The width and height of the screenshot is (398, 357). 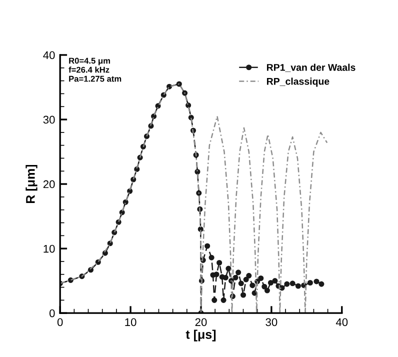 I want to click on annotation: f=26.4 kHz, so click(x=89, y=69).